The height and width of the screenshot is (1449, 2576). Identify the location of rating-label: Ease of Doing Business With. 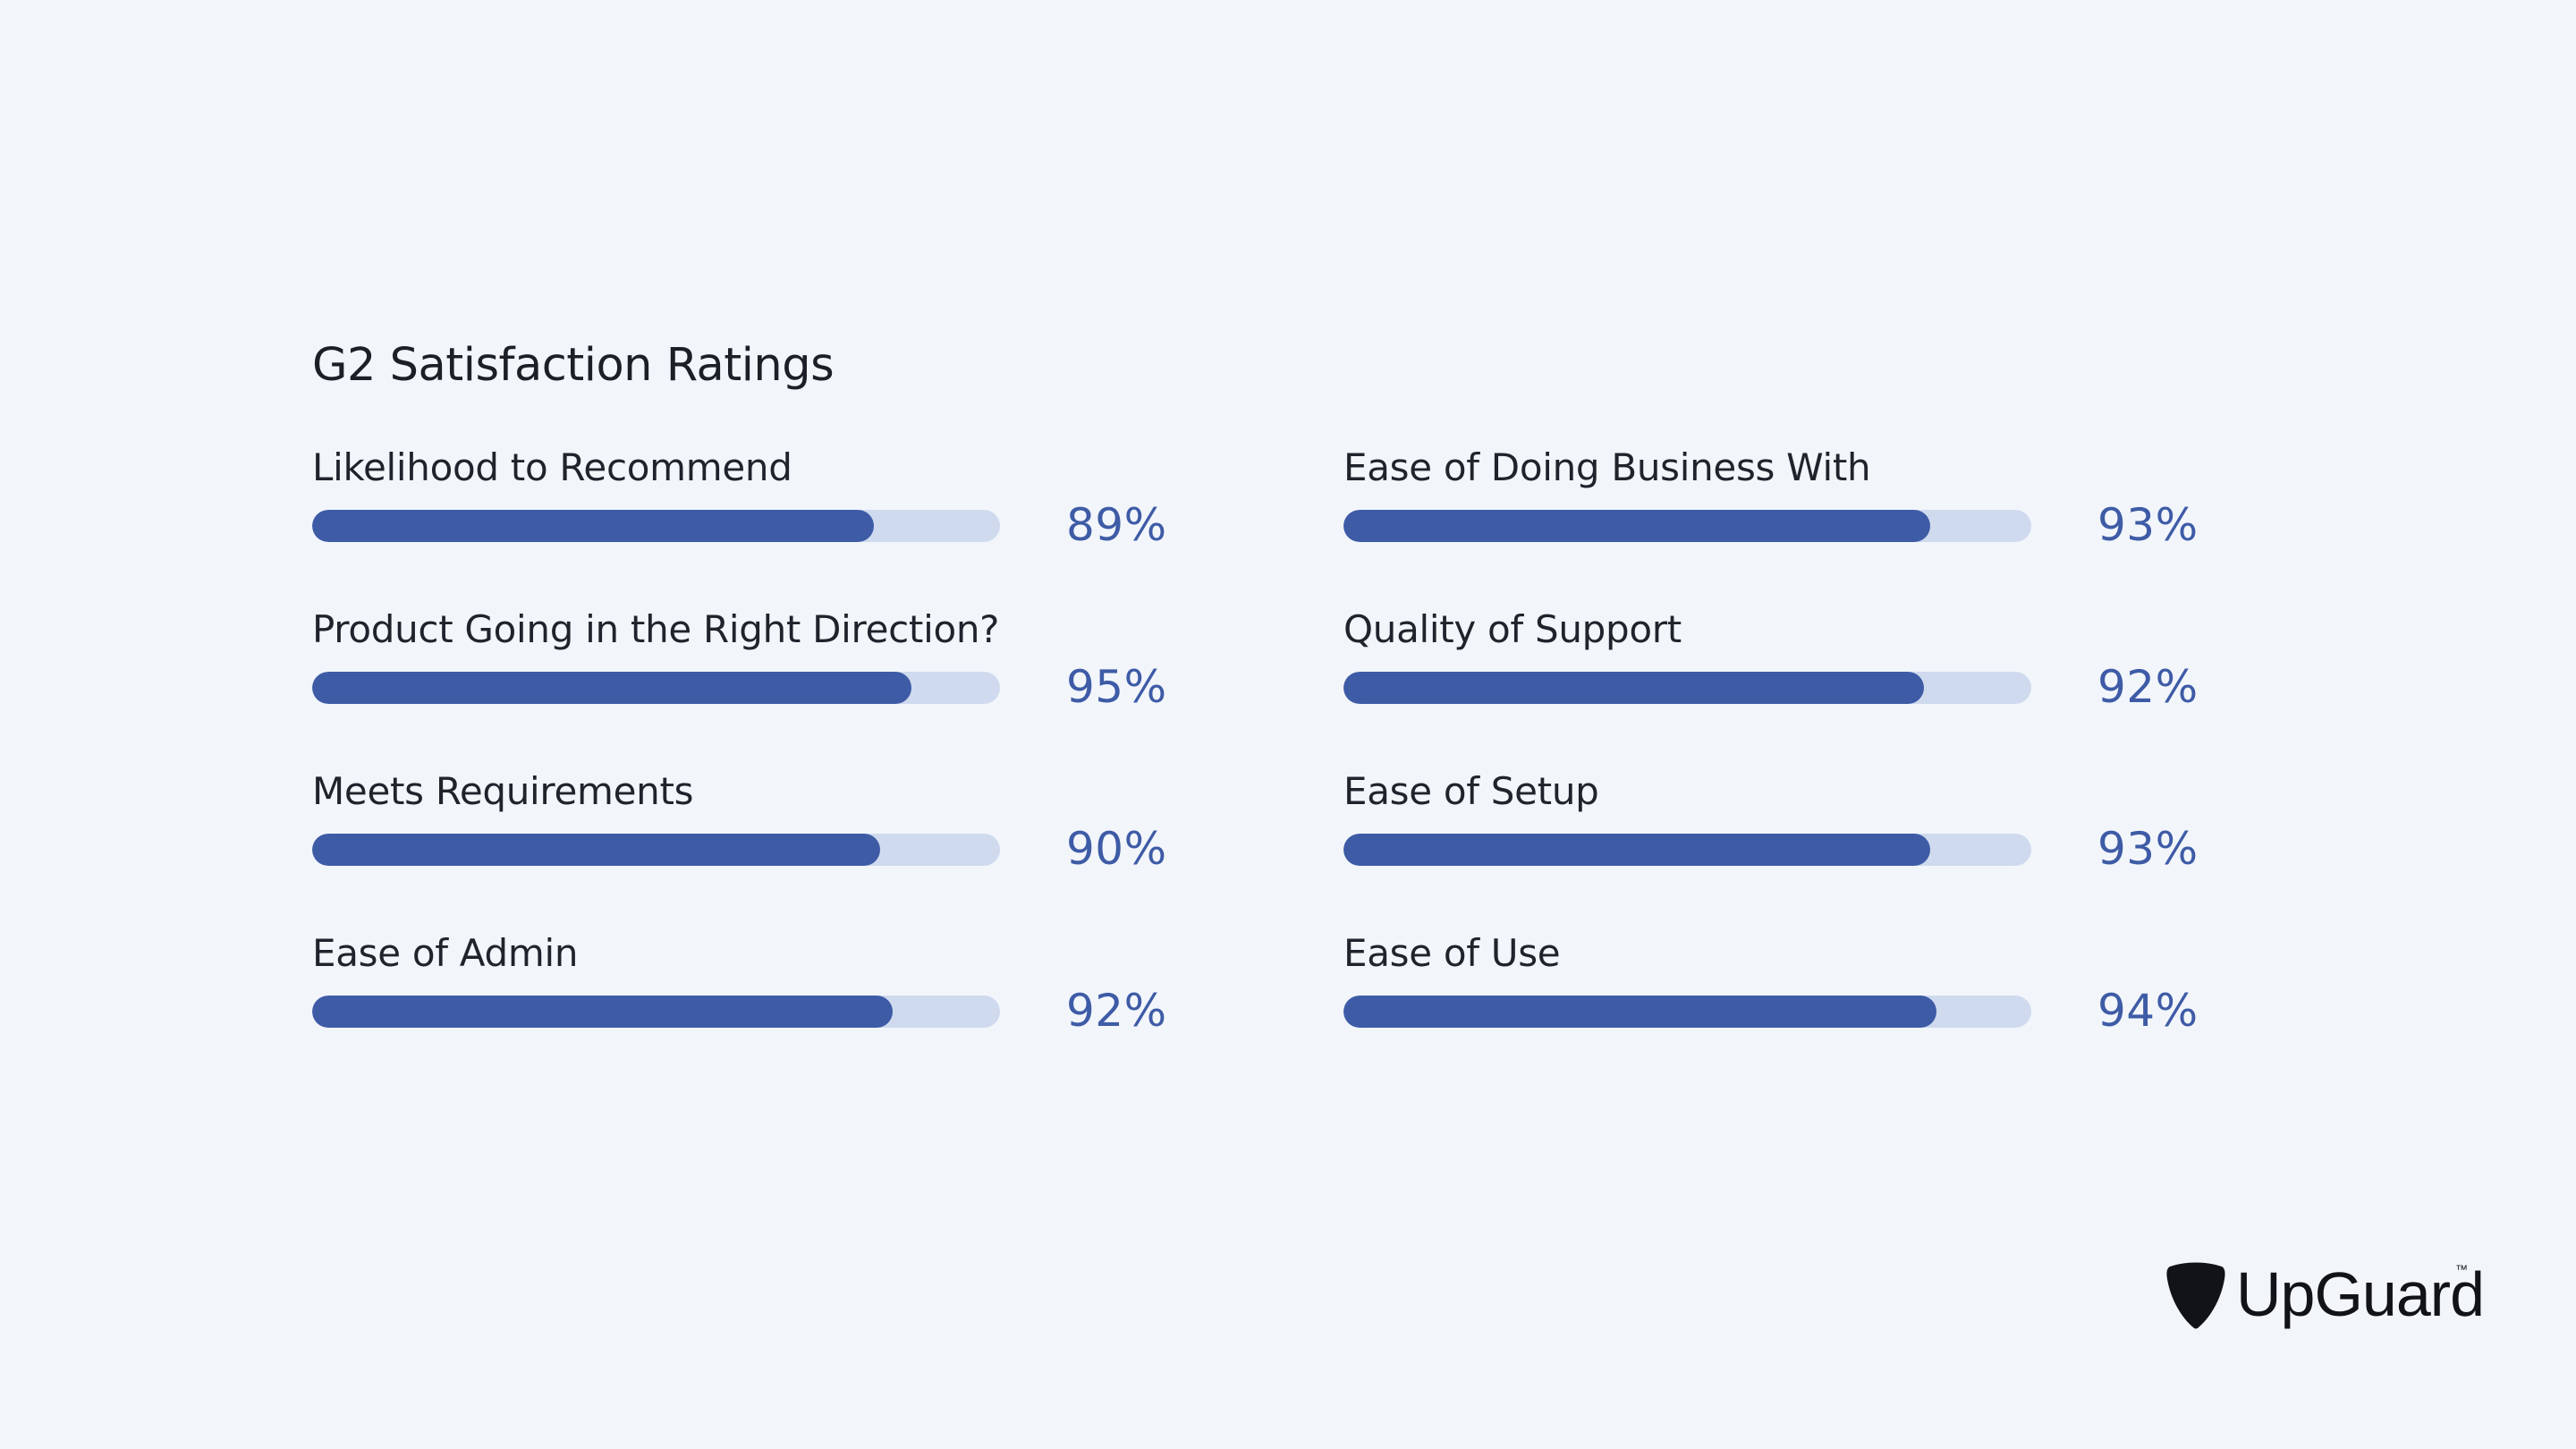
(1607, 467).